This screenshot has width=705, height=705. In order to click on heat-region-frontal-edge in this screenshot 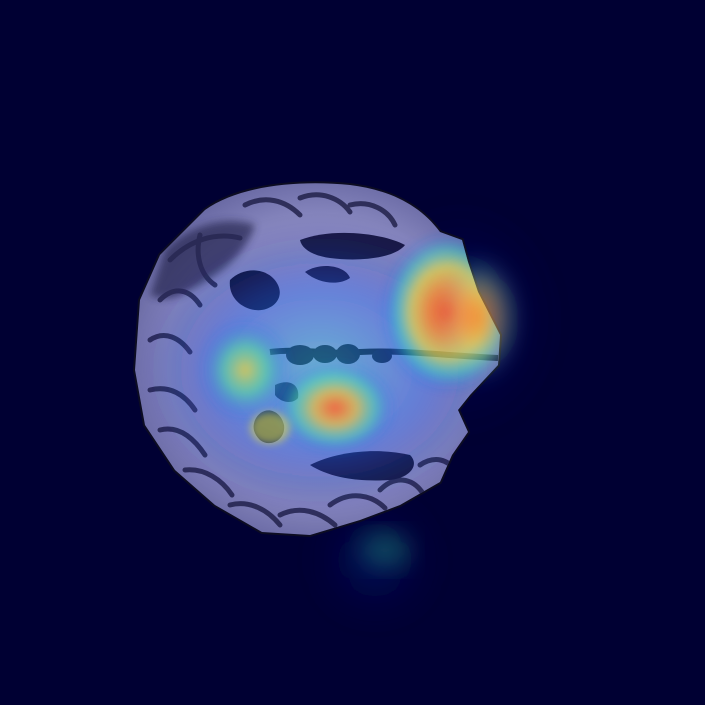, I will do `click(478, 318)`.